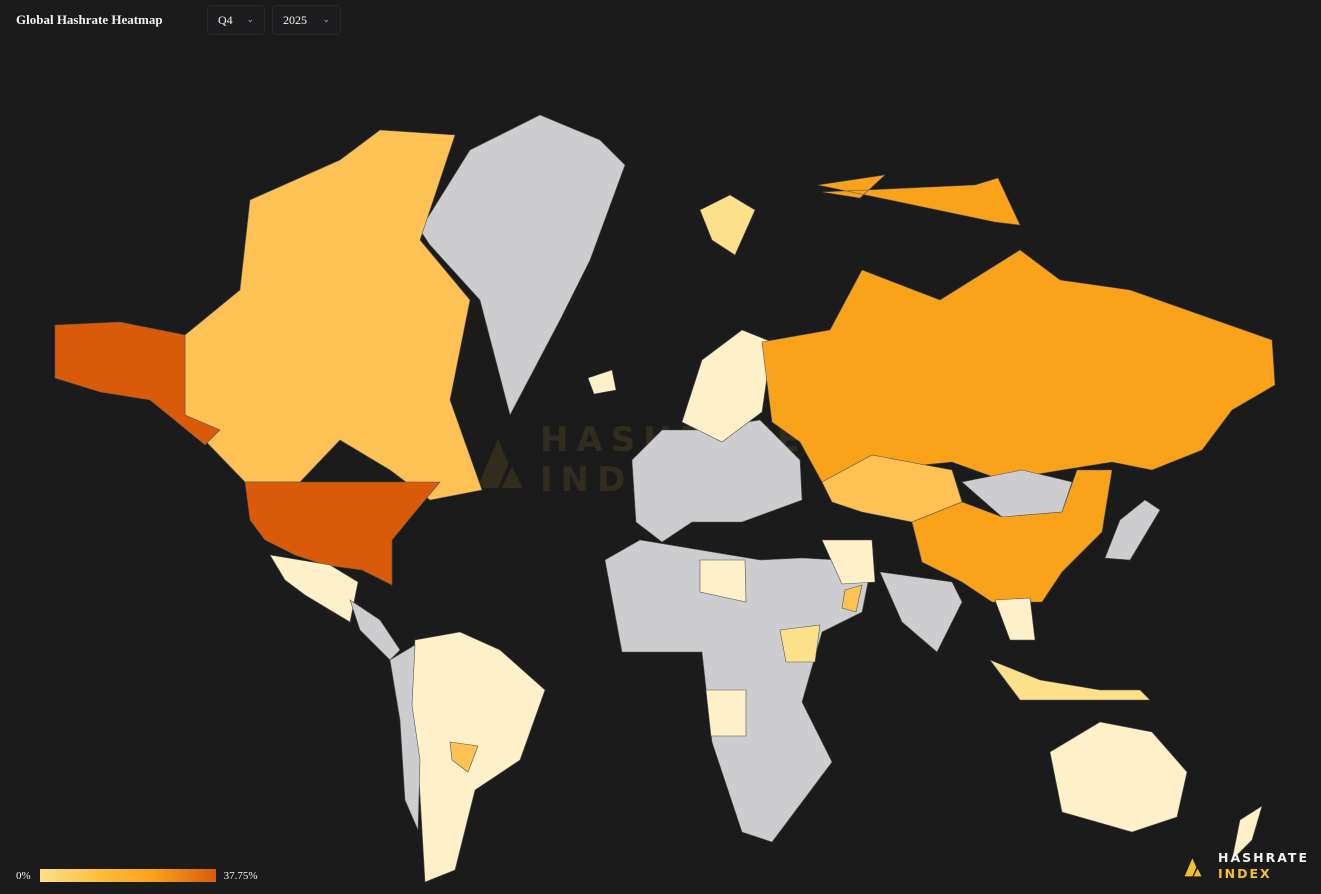  What do you see at coordinates (717, 481) in the screenshot?
I see `region-europe` at bounding box center [717, 481].